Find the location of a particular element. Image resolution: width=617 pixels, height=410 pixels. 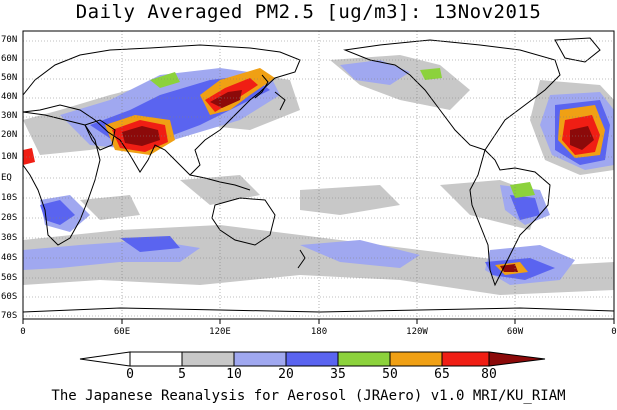

lat-label: 20N is located at coordinates (9, 135).